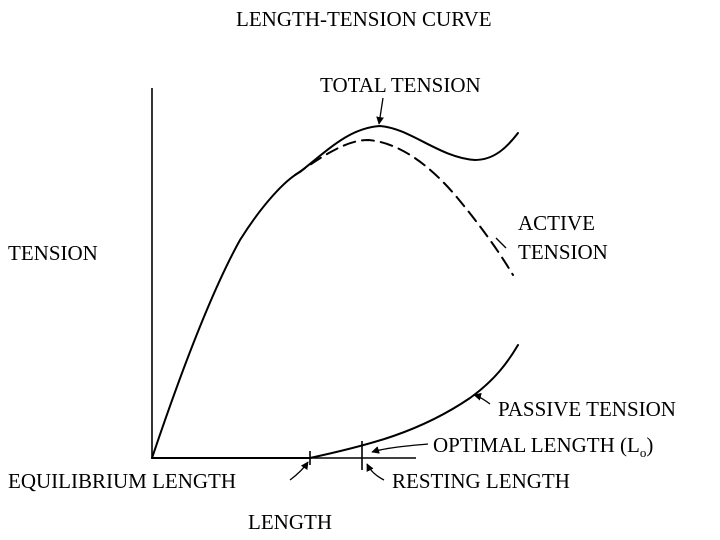 Image resolution: width=720 pixels, height=540 pixels. Describe the element at coordinates (481, 481) in the screenshot. I see `resting-length-label: RESTING LENGTH` at that location.